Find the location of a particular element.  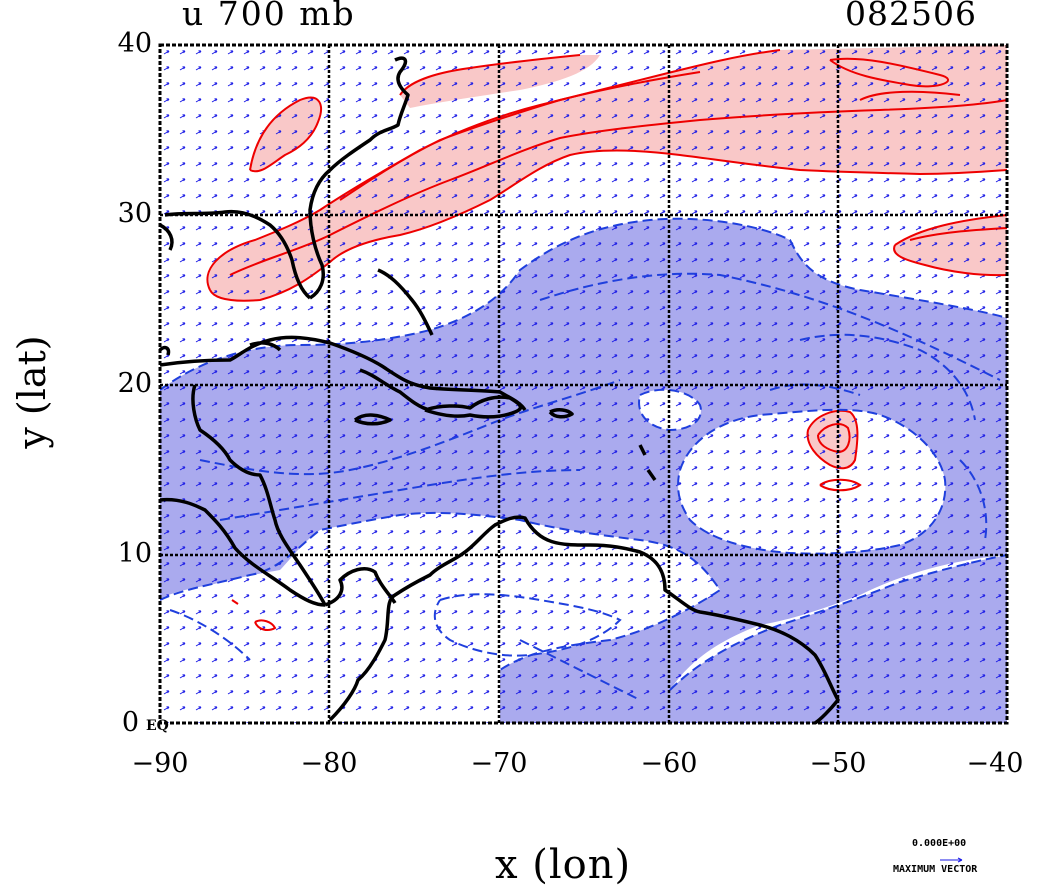

y-tick-label: 10 is located at coordinates (134, 553).